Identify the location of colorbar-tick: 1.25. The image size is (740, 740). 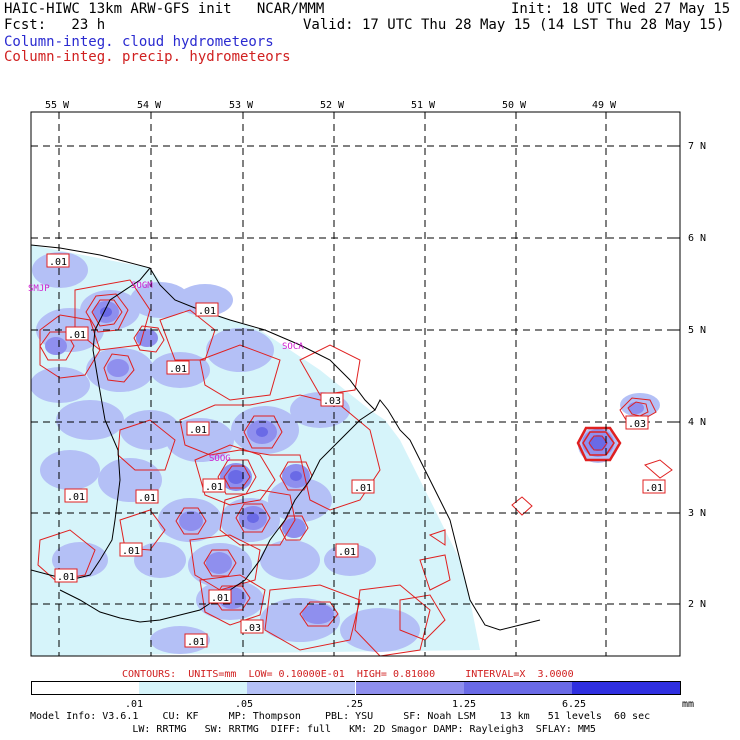
(464, 704).